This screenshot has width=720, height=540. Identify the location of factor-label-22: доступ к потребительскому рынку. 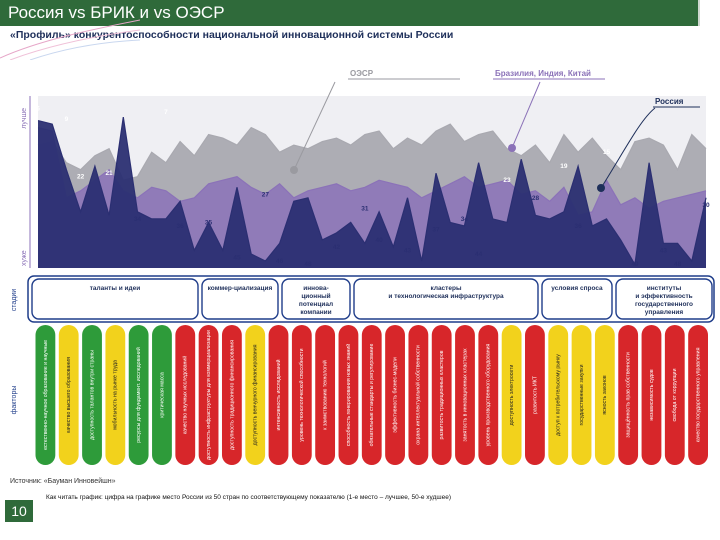
(559, 395).